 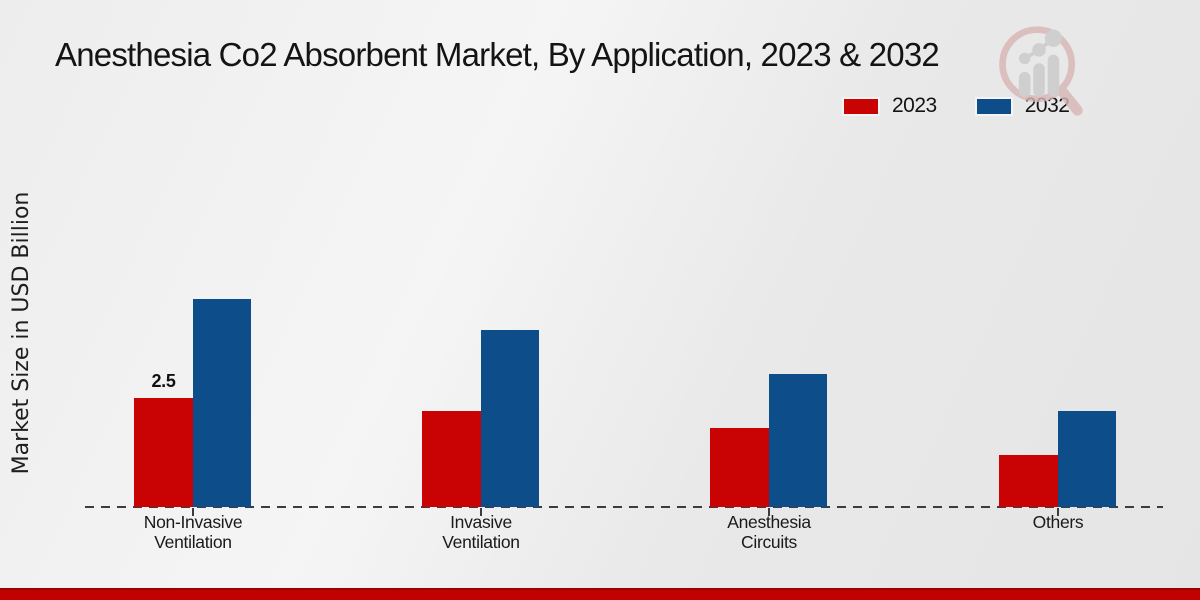 What do you see at coordinates (193, 532) in the screenshot?
I see `x-axis-category-label: Non-Invasive Ventilation` at bounding box center [193, 532].